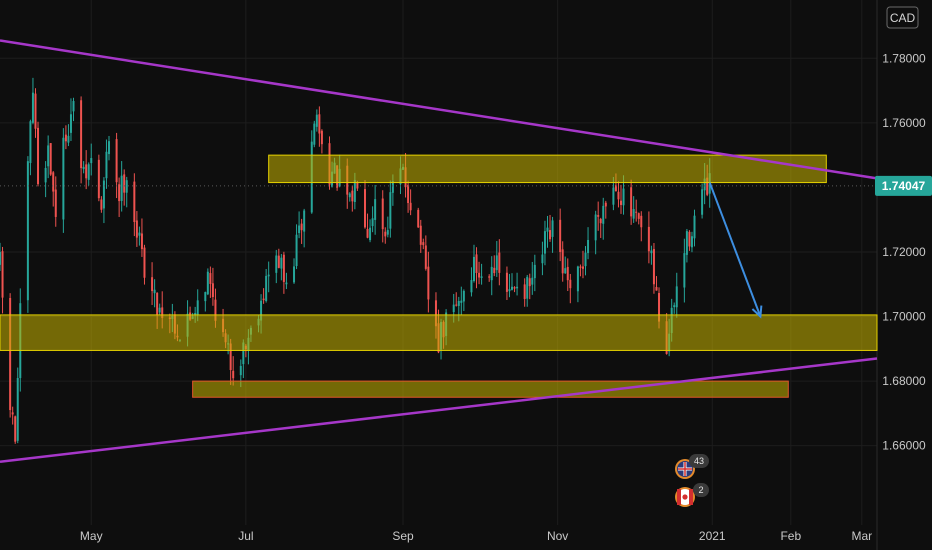  Describe the element at coordinates (904, 381) in the screenshot. I see `y-tick-label: 1.68000` at that location.